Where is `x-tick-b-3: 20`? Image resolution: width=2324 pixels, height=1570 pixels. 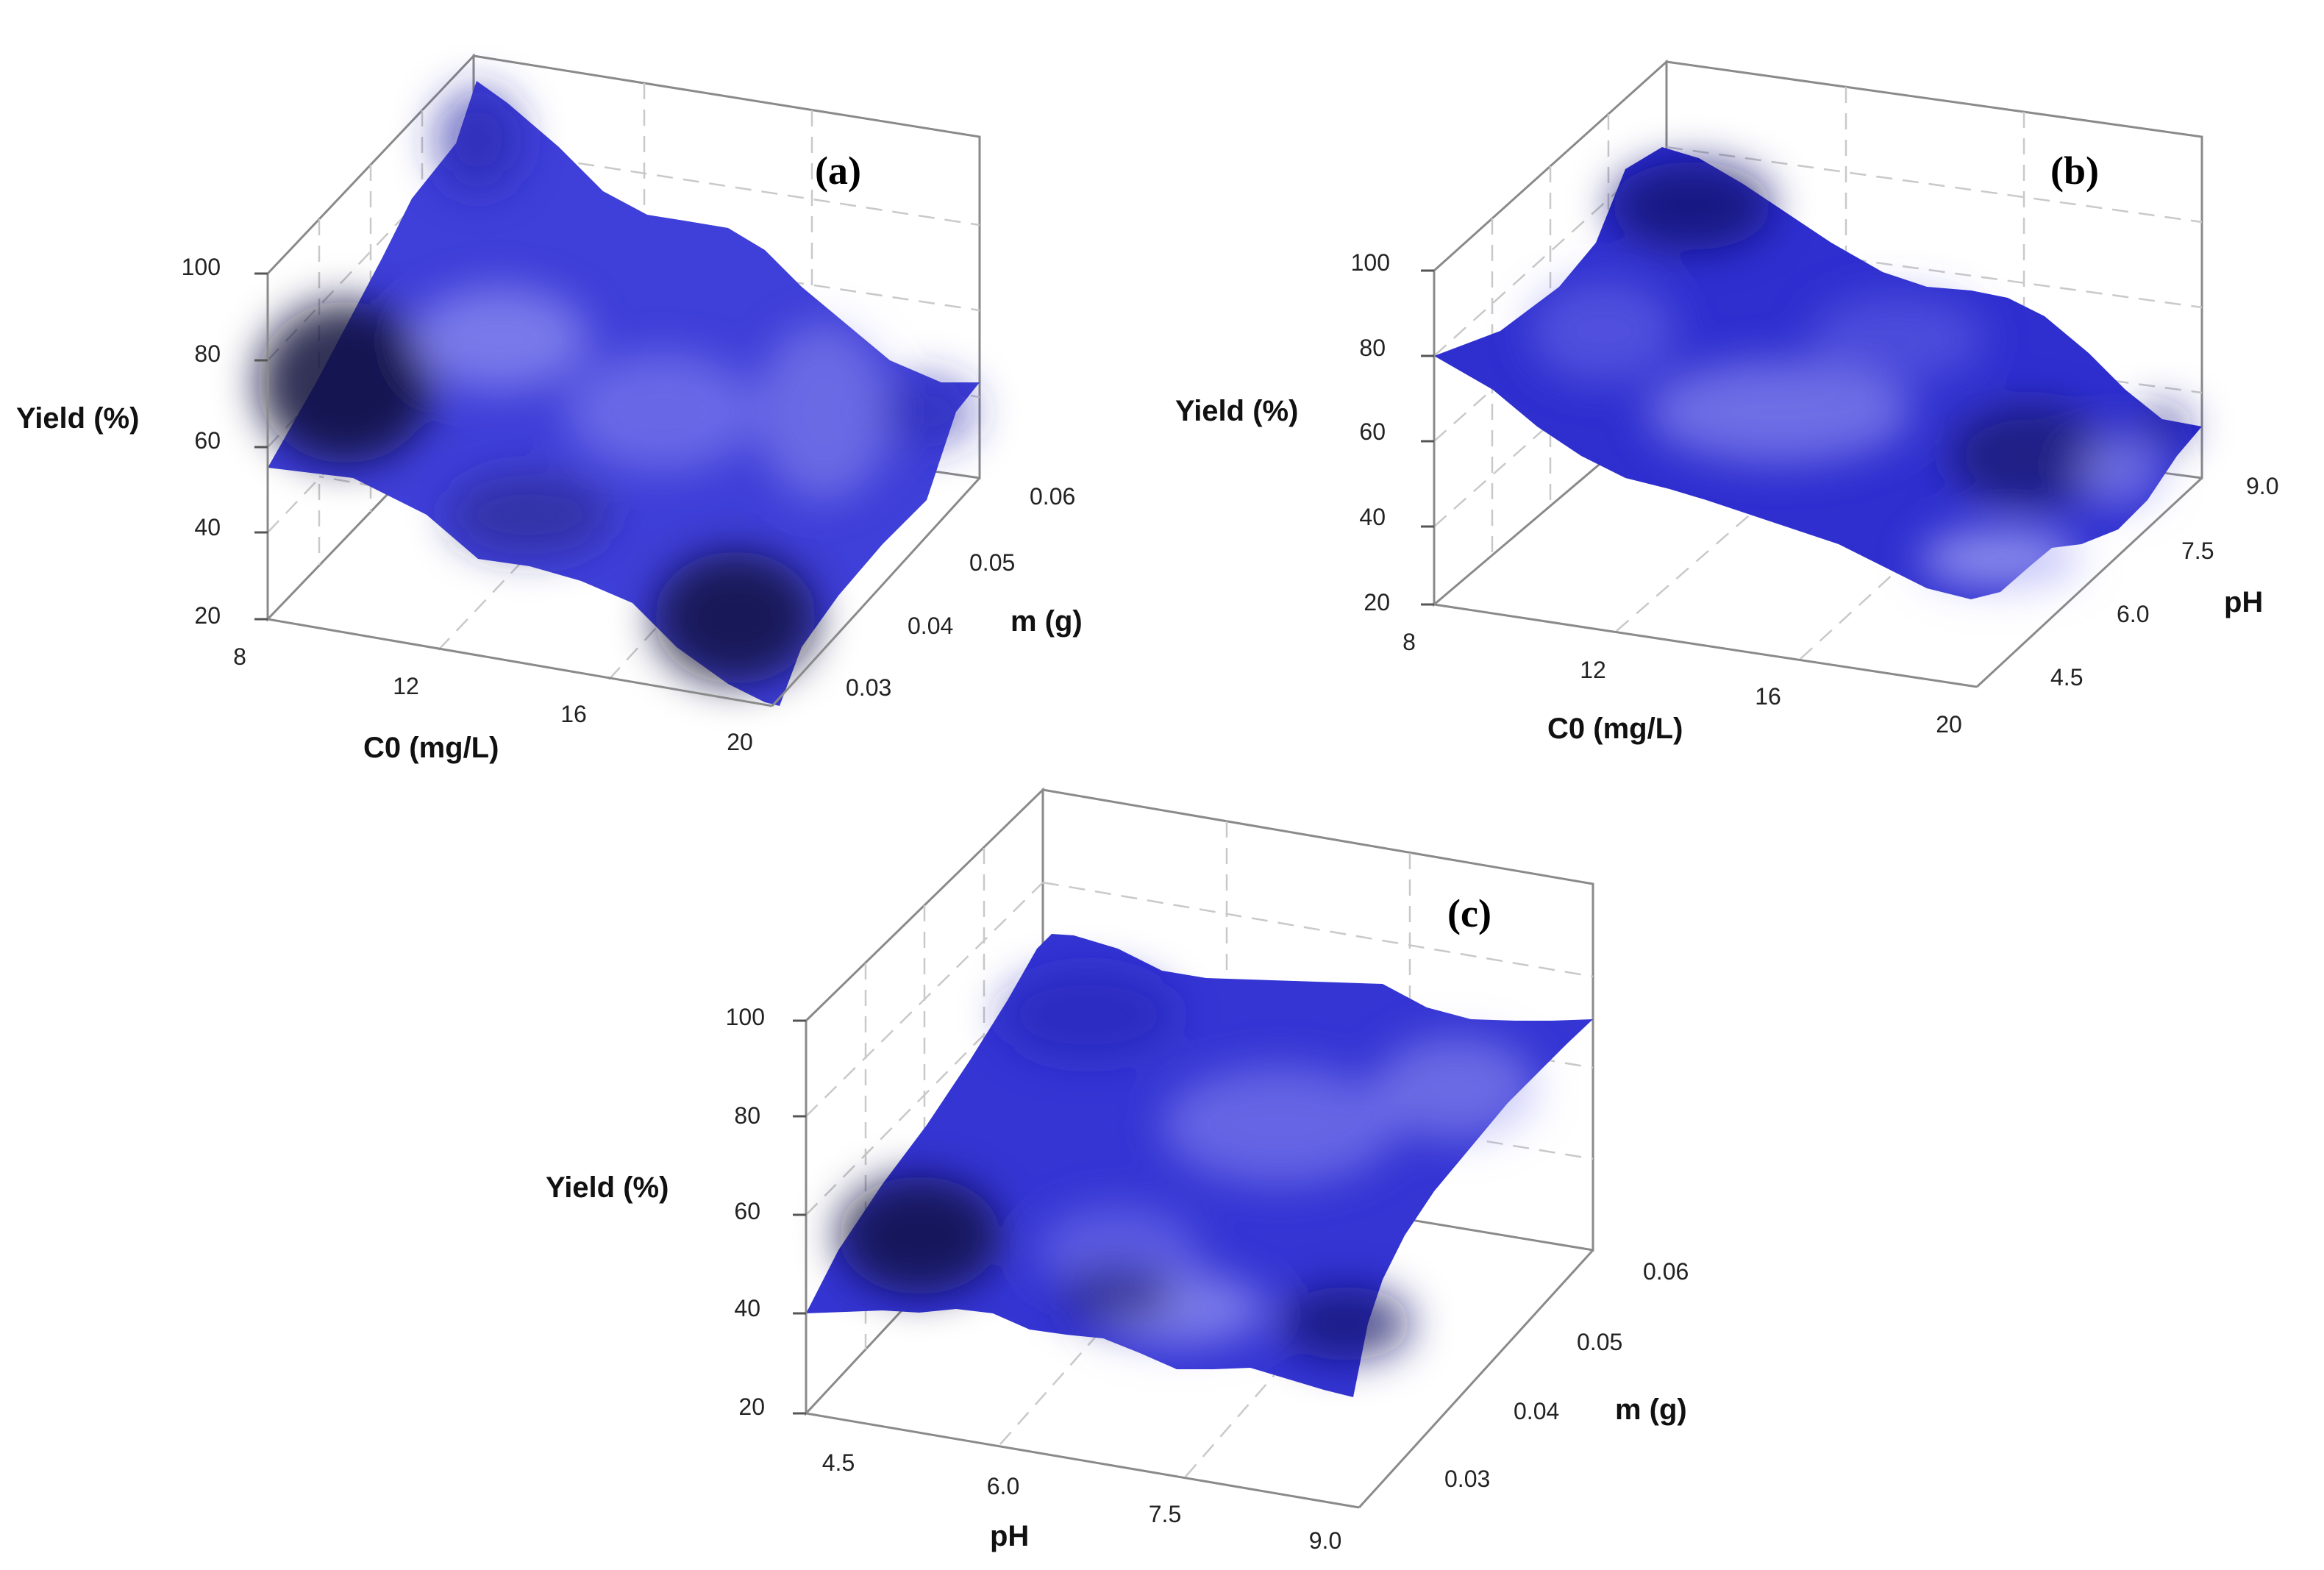 x-tick-b-3: 20 is located at coordinates (1949, 724).